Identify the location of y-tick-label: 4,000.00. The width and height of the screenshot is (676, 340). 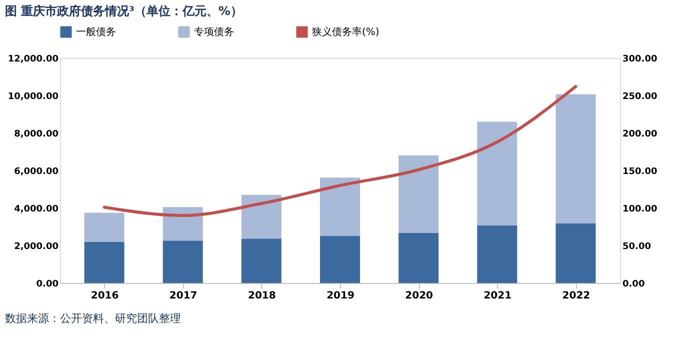
(36, 209).